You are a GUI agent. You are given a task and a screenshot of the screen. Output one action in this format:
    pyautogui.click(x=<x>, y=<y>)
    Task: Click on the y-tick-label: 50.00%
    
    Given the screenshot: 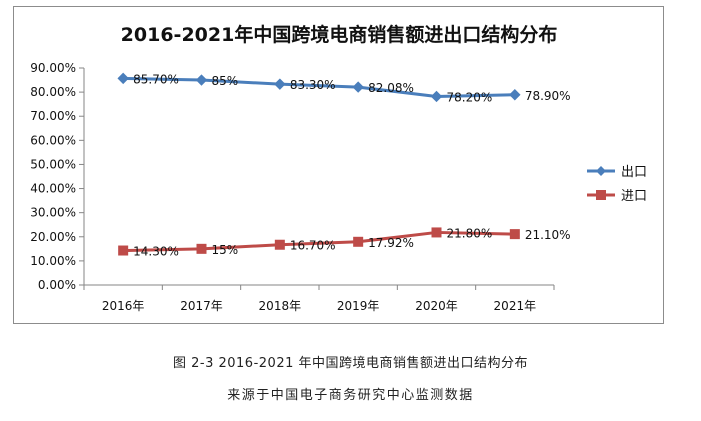 What is the action you would take?
    pyautogui.click(x=53, y=164)
    